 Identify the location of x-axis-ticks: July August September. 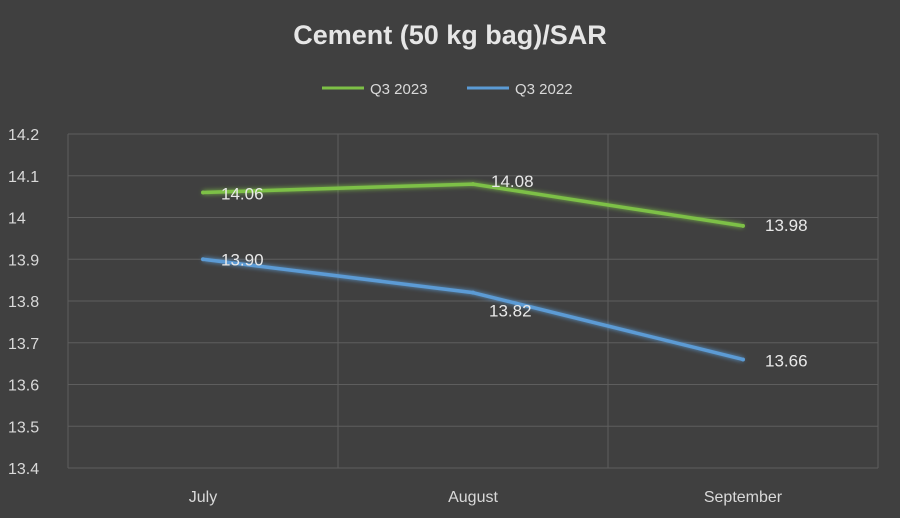
(486, 497).